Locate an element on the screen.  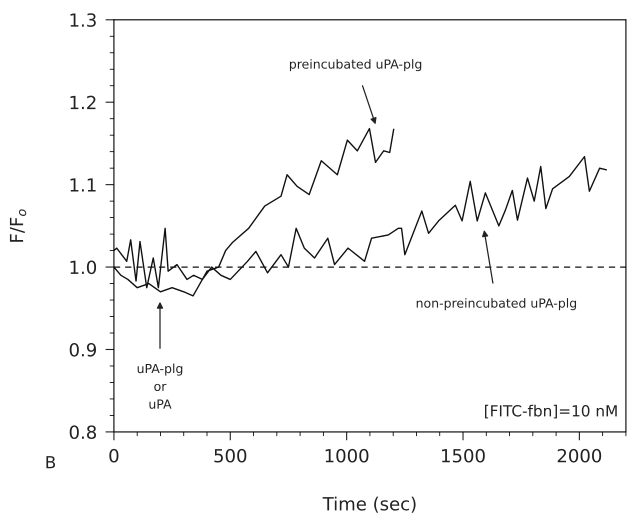
annotation: uPA-plg or uPA is located at coordinates (160, 386).